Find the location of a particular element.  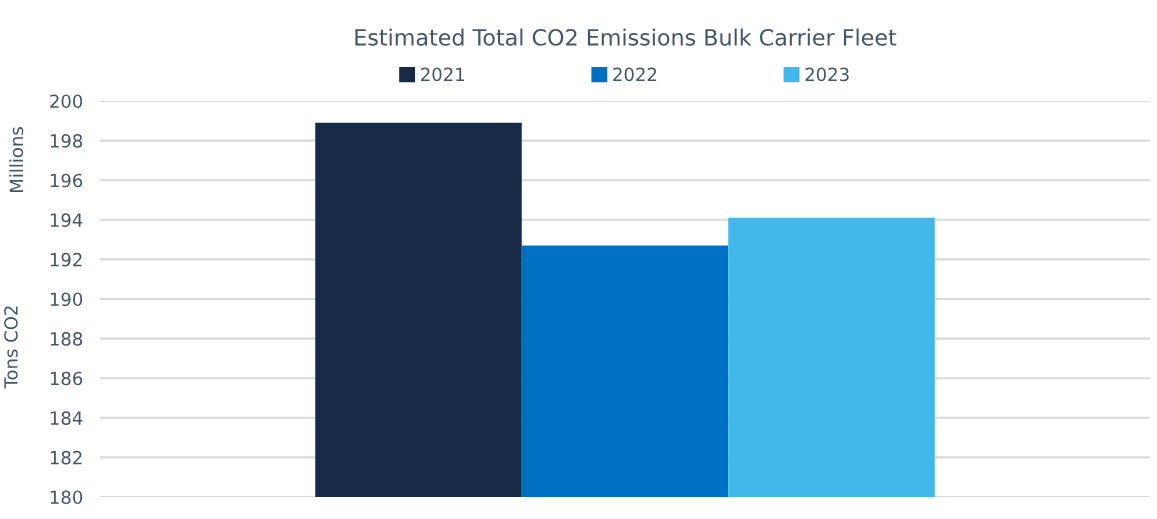

y-tick-label: 180 is located at coordinates (66, 497).